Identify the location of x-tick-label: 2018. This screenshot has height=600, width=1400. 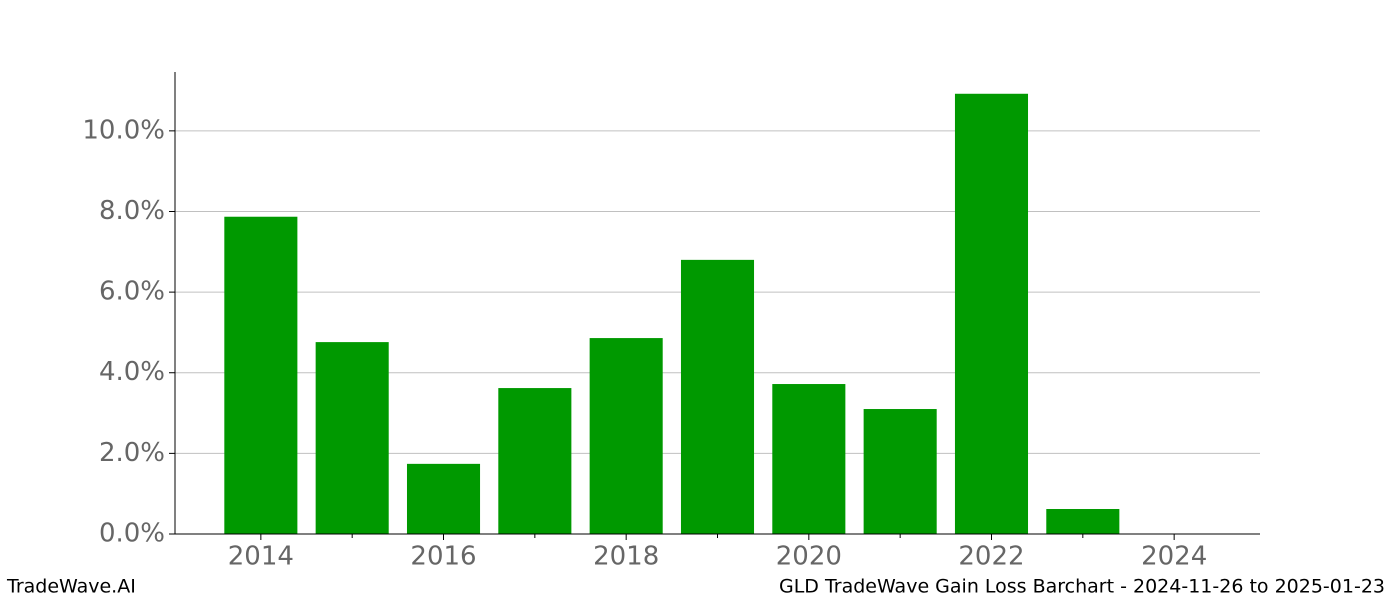
(626, 557).